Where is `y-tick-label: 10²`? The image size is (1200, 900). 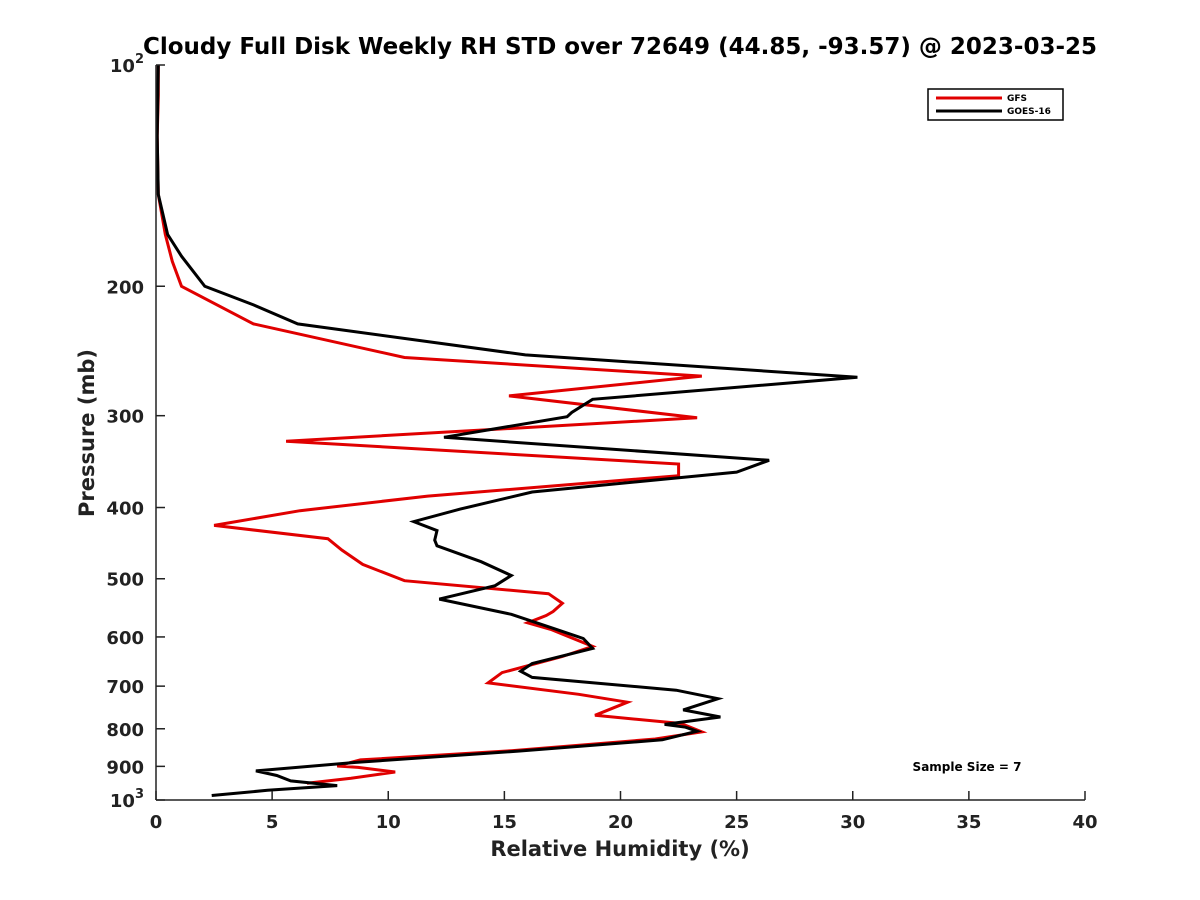
y-tick-label: 10² is located at coordinates (127, 64).